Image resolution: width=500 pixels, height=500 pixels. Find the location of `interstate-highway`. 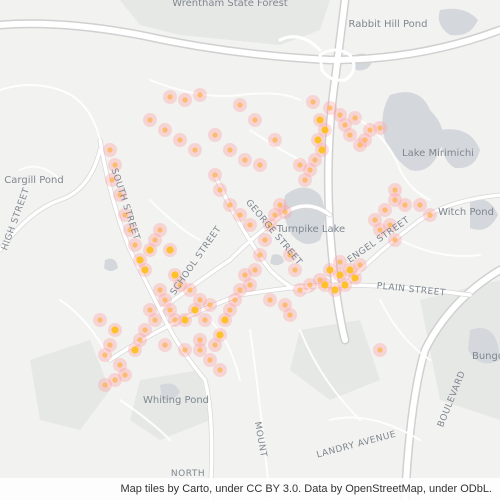

interstate-highway is located at coordinates (250, 41).